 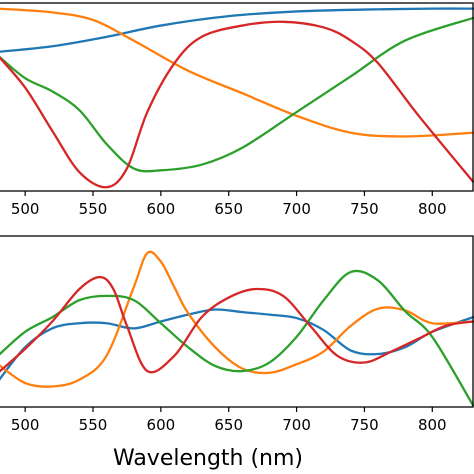 What do you see at coordinates (25, 425) in the screenshot?
I see `bottom-x-tick-label: 500` at bounding box center [25, 425].